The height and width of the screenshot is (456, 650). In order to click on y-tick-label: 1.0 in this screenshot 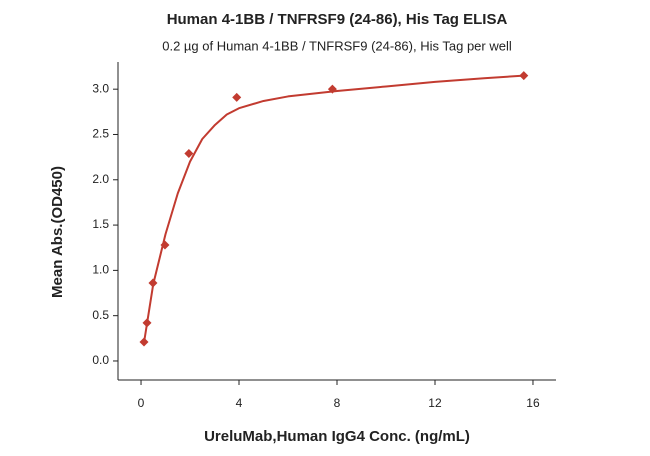, I will do `click(100, 270)`.